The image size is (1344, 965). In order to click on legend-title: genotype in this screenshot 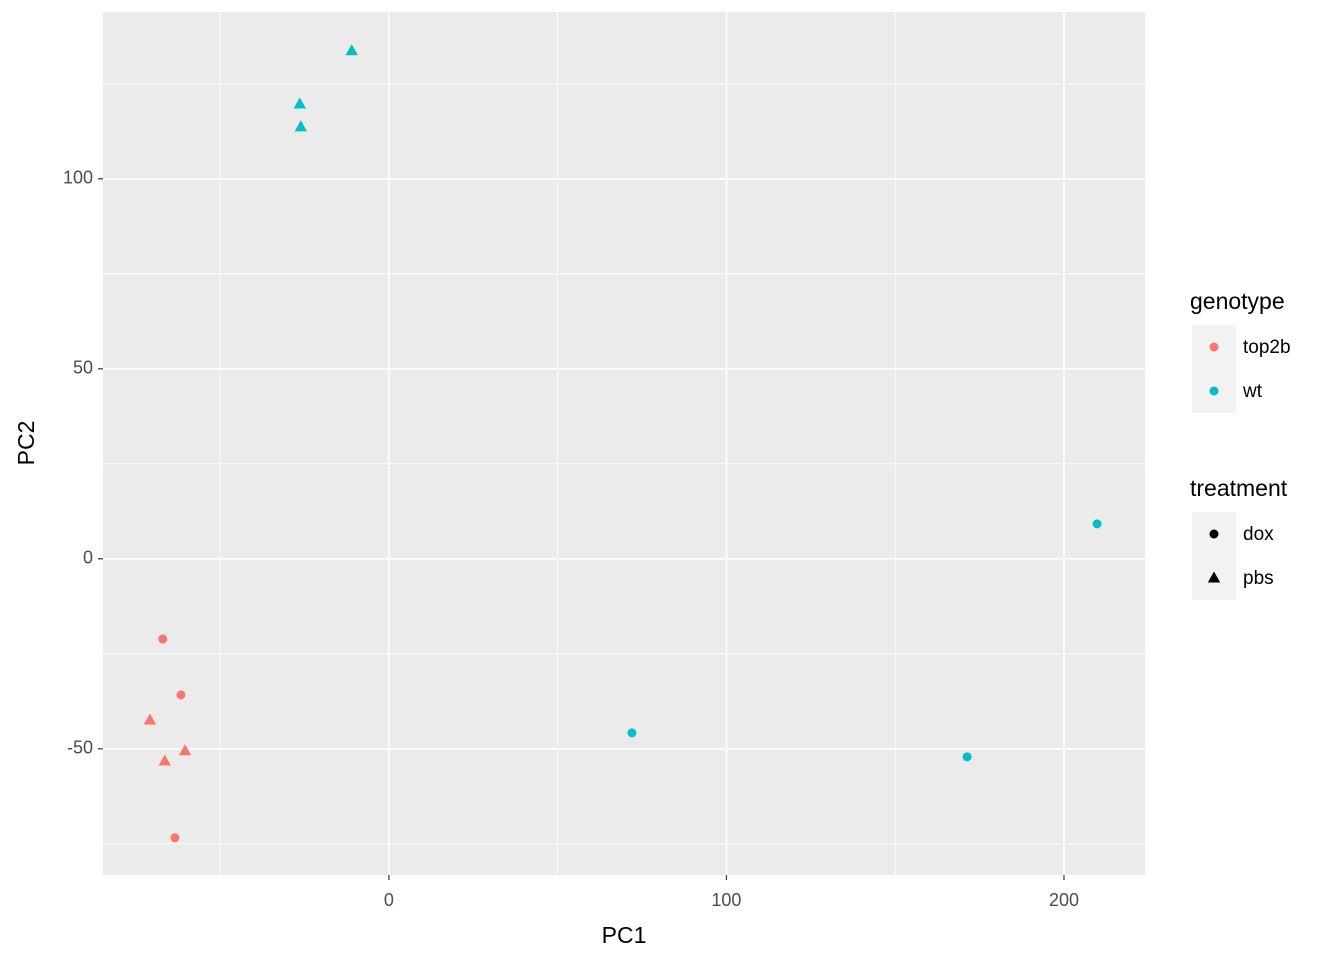, I will do `click(1237, 301)`.